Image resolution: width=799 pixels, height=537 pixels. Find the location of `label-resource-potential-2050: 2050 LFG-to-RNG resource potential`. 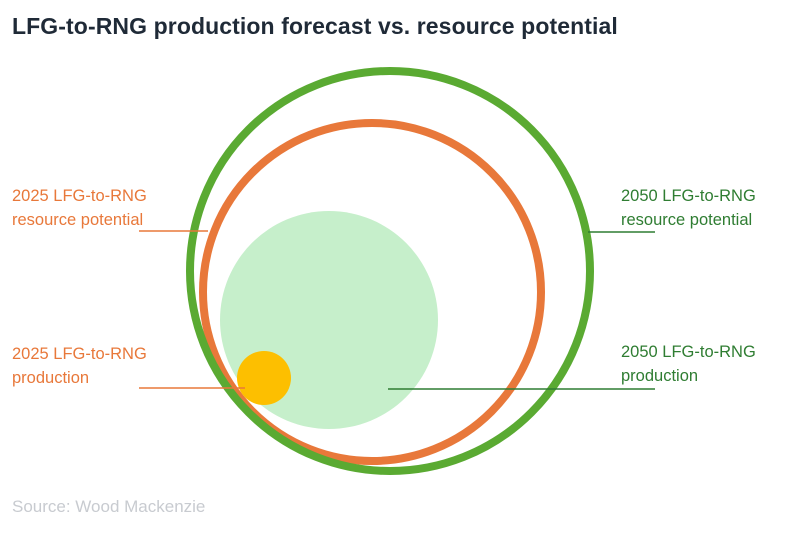

label-resource-potential-2050: 2050 LFG-to-RNG resource potential is located at coordinates (690, 208).